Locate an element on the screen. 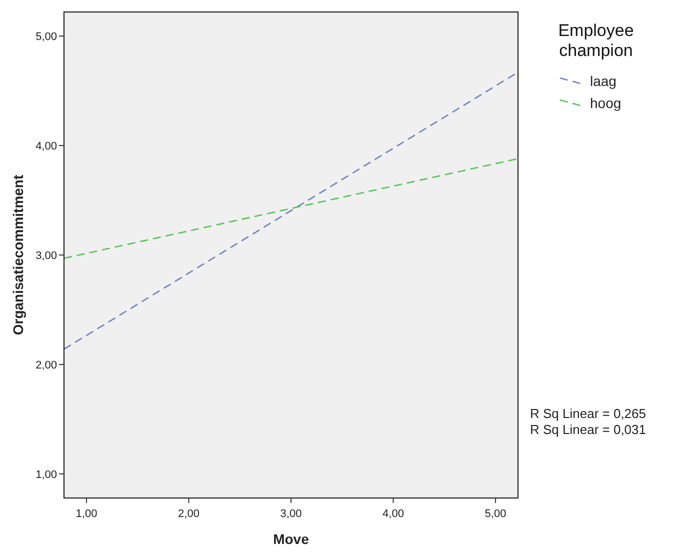 Image resolution: width=680 pixels, height=556 pixels. x-axis-title: Move is located at coordinates (291, 539).